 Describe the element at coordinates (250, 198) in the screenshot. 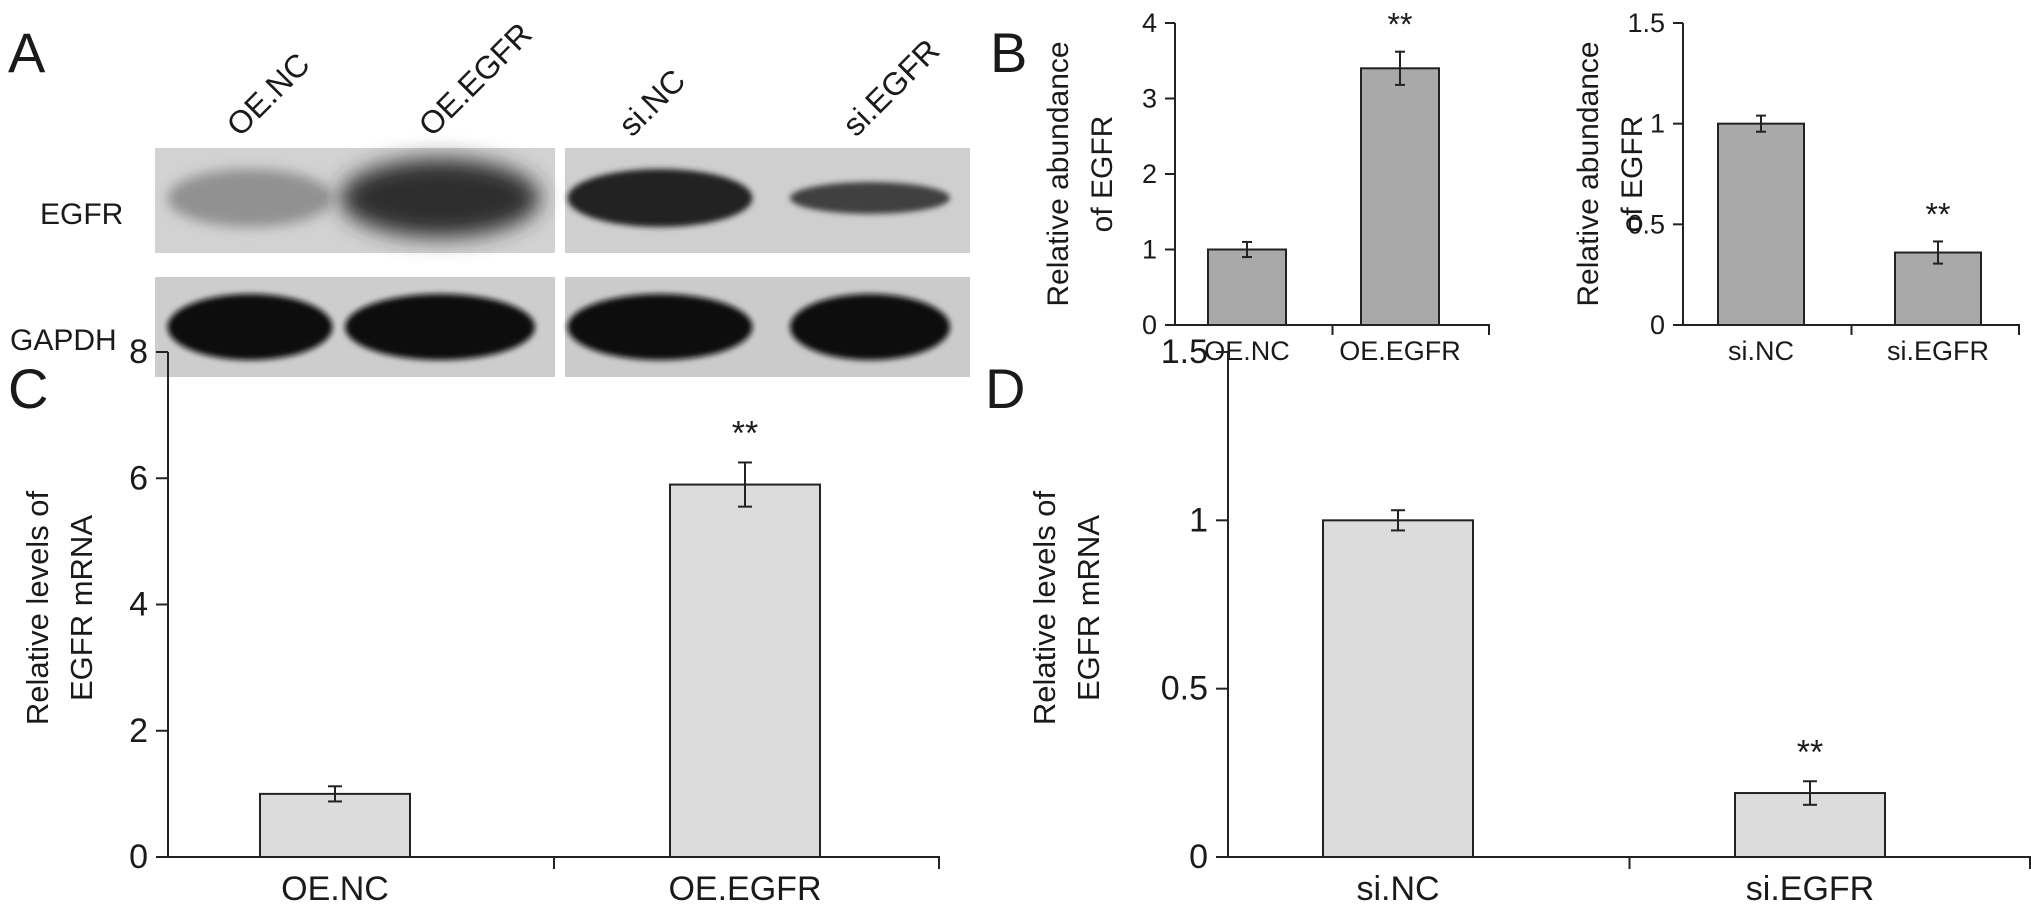

I see `band-egfr-oe-nc` at that location.